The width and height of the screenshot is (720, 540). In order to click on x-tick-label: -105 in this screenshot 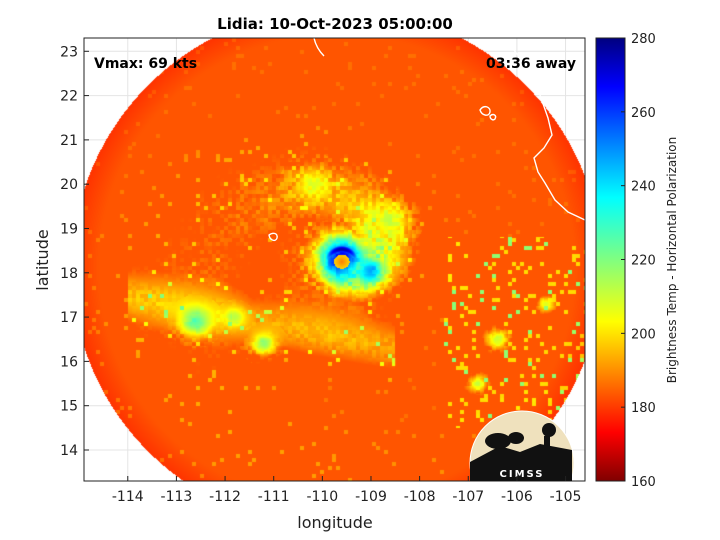, I will do `click(566, 497)`.